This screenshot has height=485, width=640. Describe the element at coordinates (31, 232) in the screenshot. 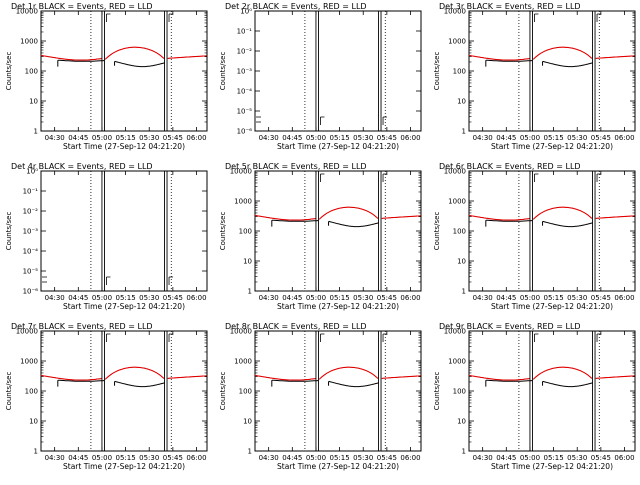

I see `y-tick-label: 10⁻³` at that location.